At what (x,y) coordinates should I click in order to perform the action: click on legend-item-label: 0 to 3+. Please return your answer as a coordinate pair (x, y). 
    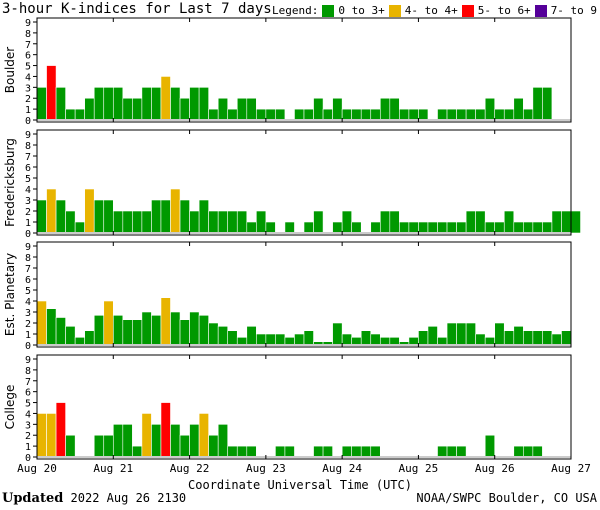
    Looking at the image, I should click on (361, 10).